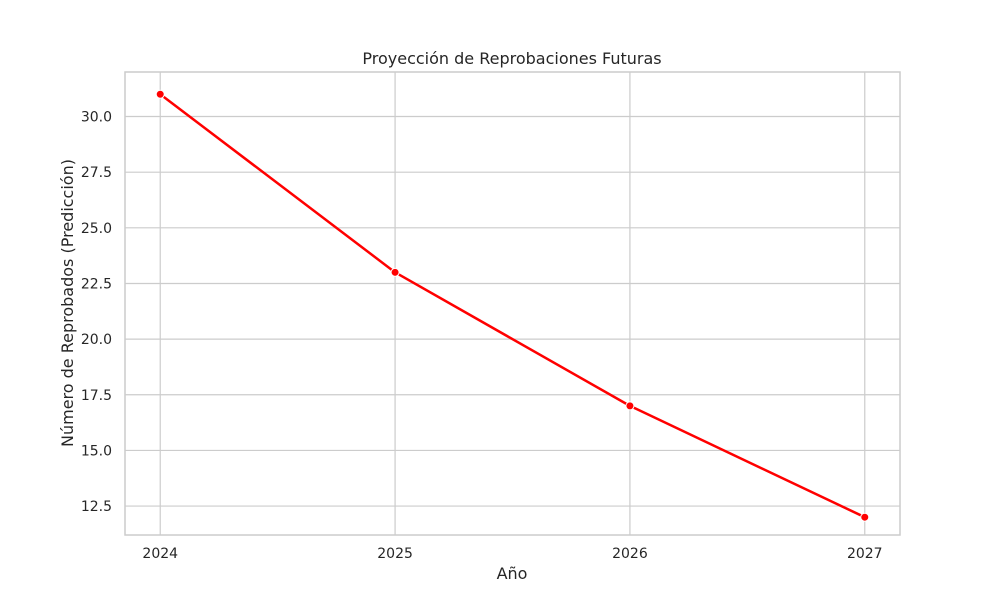  Describe the element at coordinates (511, 58) in the screenshot. I see `chart-title: Proyección de Reprobaciones Futuras` at that location.